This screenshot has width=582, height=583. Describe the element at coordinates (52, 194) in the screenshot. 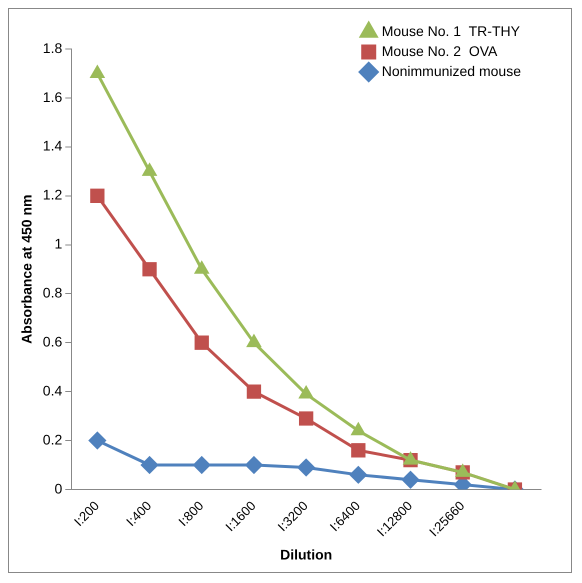

I see `y-tick-label: 1.2` at that location.